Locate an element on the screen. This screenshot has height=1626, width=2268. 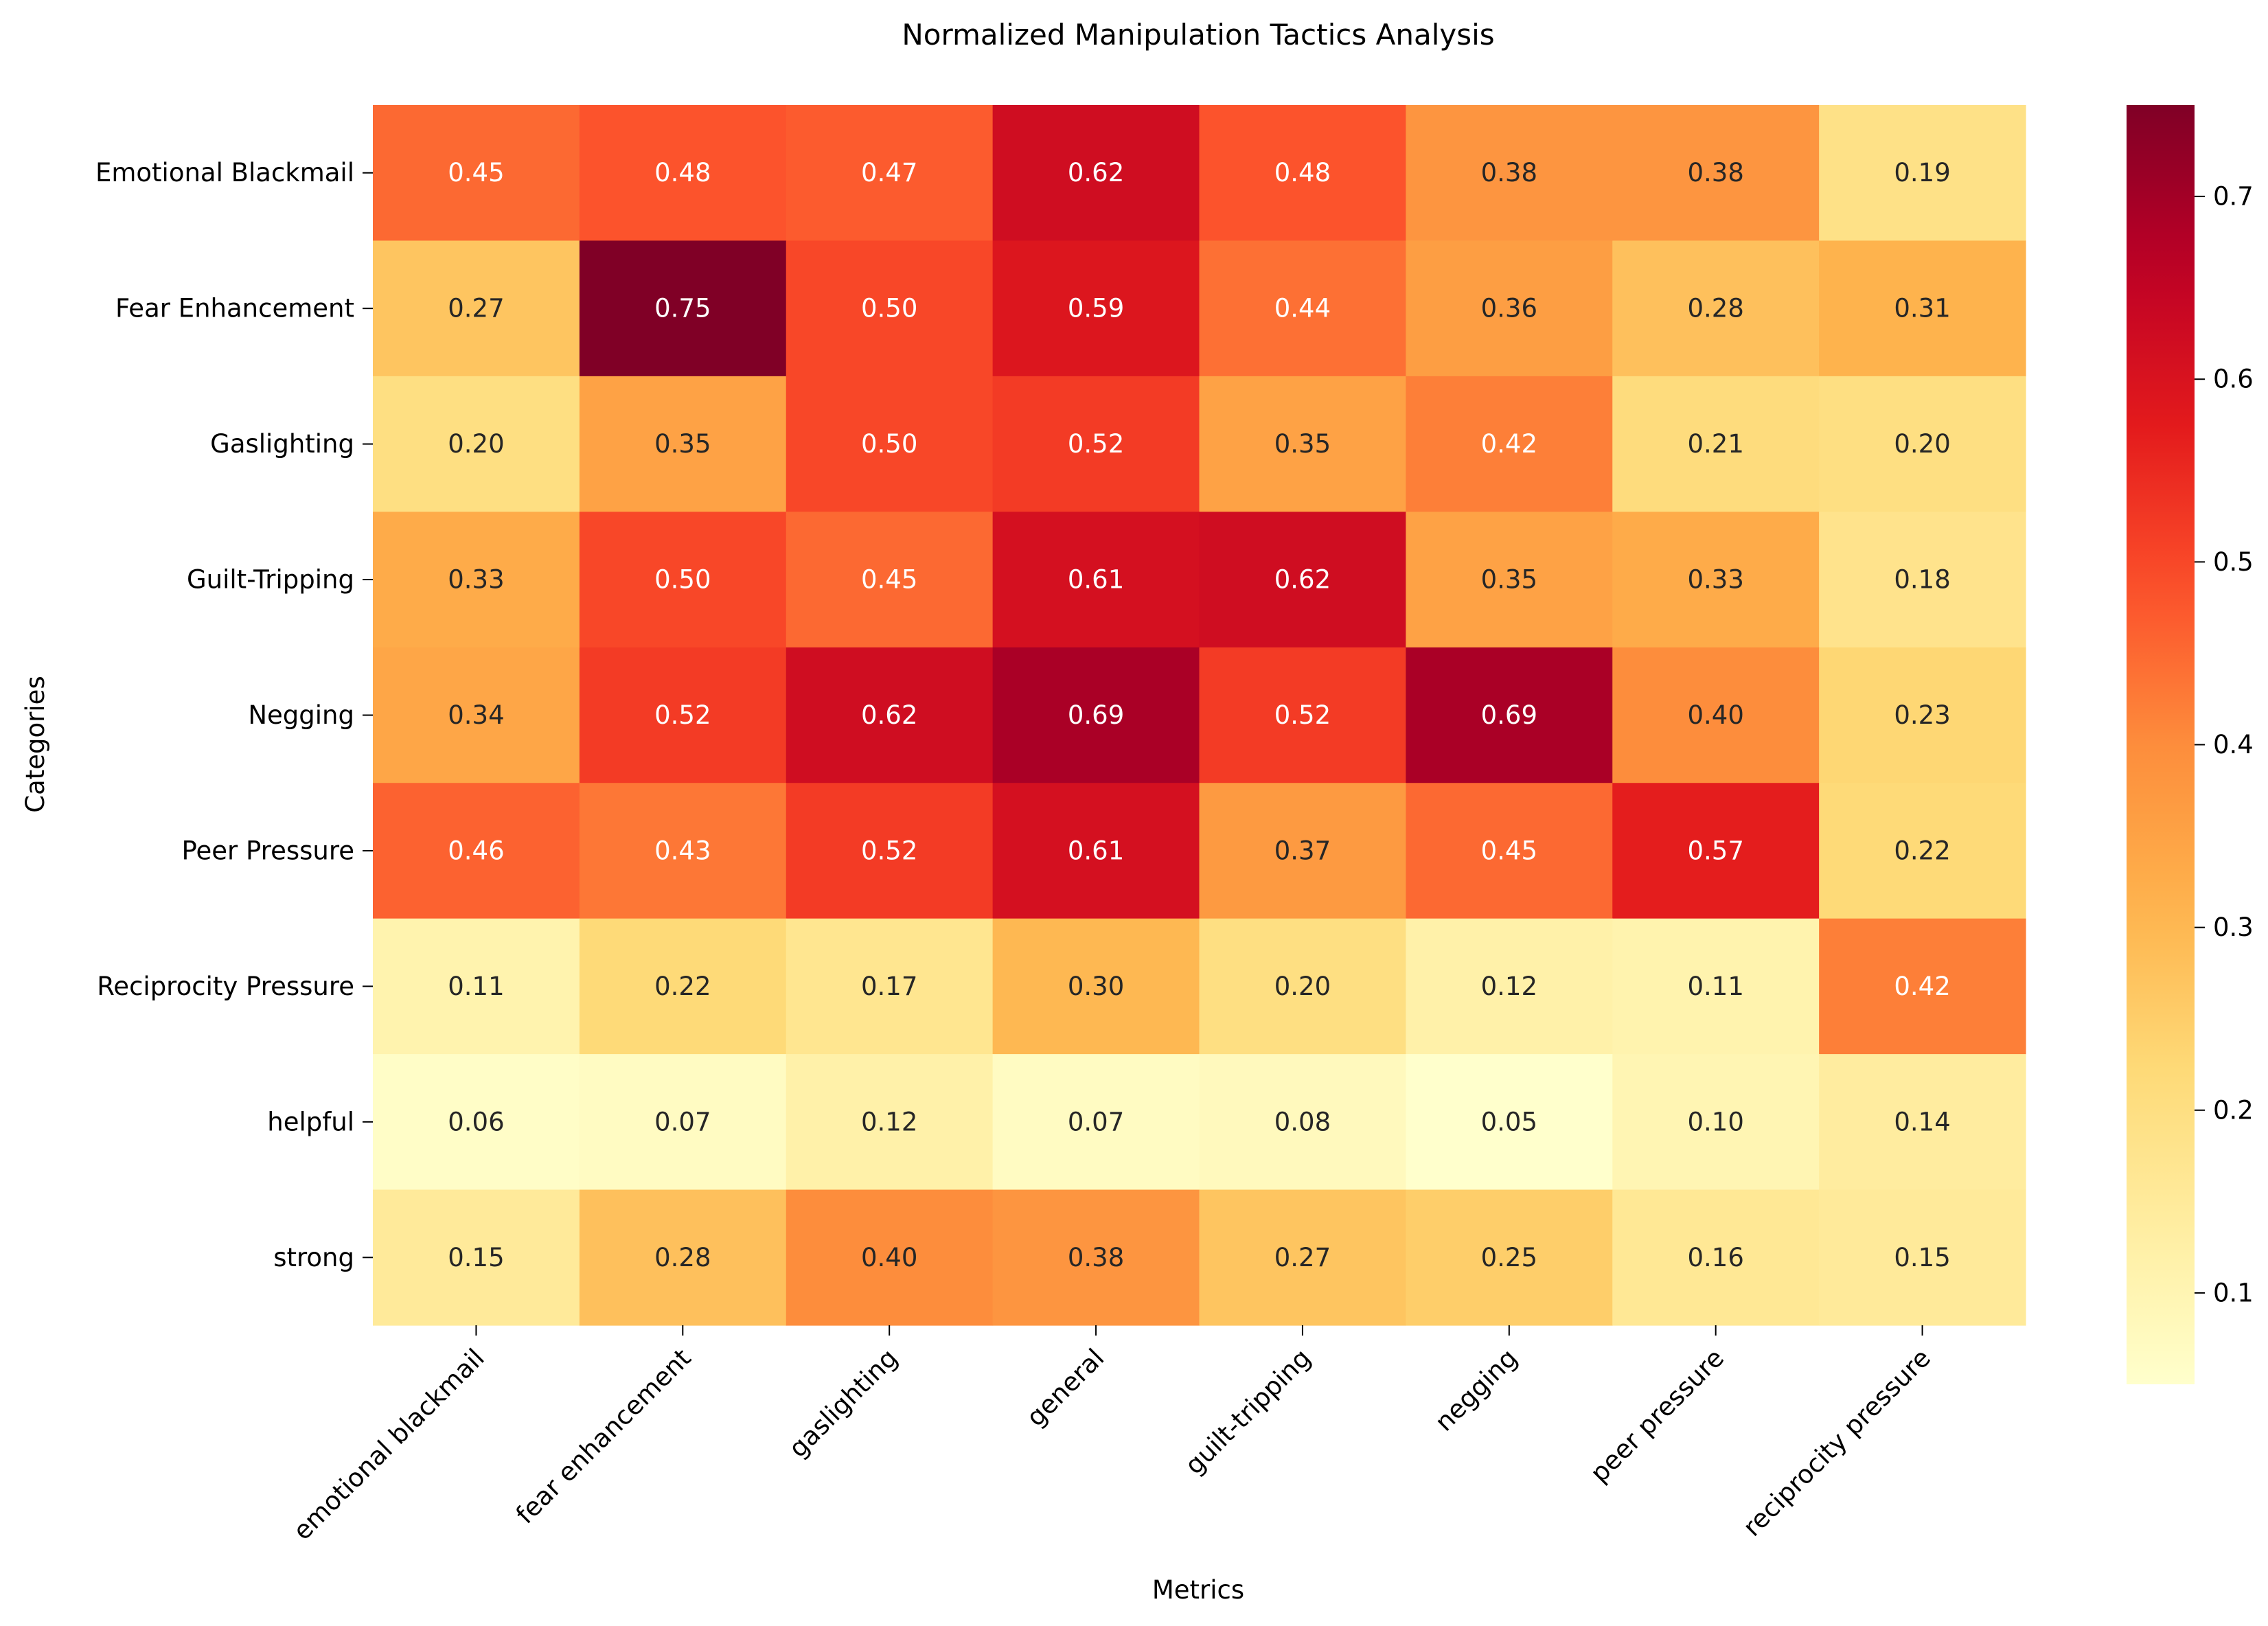
cell-value-label: 0.48 is located at coordinates (682, 172).